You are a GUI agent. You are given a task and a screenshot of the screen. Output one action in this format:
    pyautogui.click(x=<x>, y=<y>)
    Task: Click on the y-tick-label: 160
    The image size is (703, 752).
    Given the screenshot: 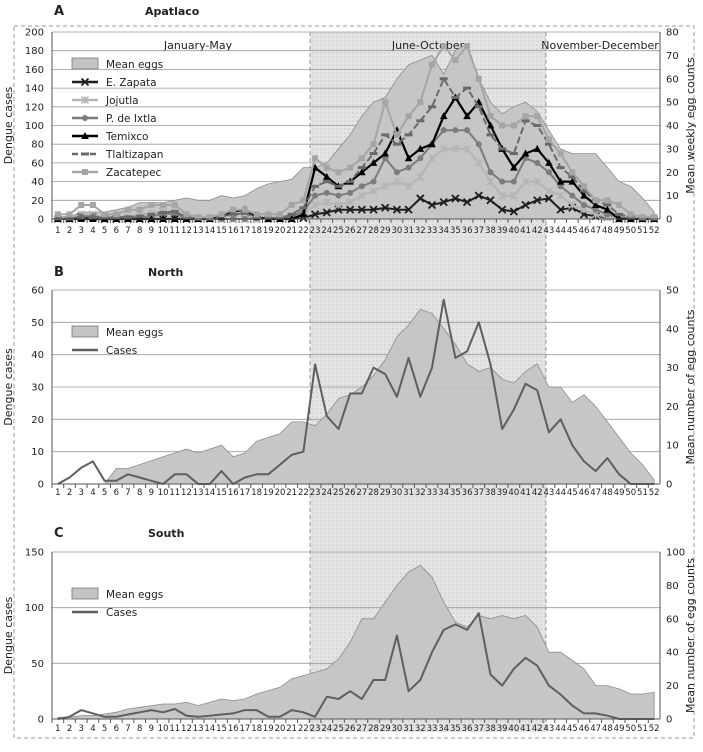 What is the action you would take?
    pyautogui.click(x=34, y=70)
    